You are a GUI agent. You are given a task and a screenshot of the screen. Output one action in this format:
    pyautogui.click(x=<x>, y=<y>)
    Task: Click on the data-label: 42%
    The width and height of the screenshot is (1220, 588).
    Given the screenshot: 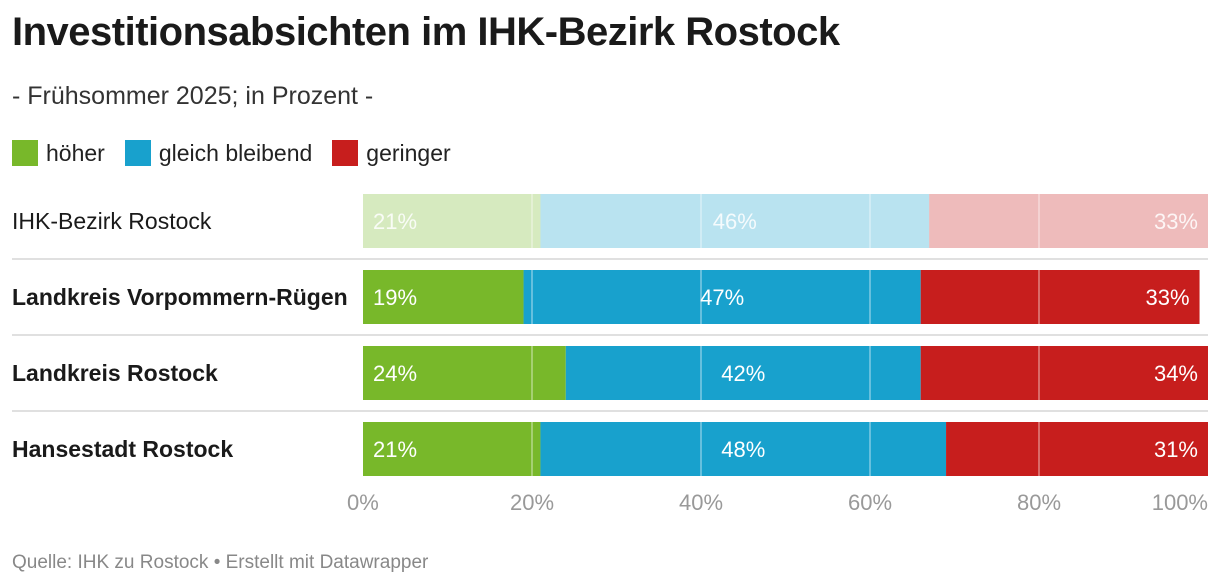 What is the action you would take?
    pyautogui.click(x=743, y=373)
    